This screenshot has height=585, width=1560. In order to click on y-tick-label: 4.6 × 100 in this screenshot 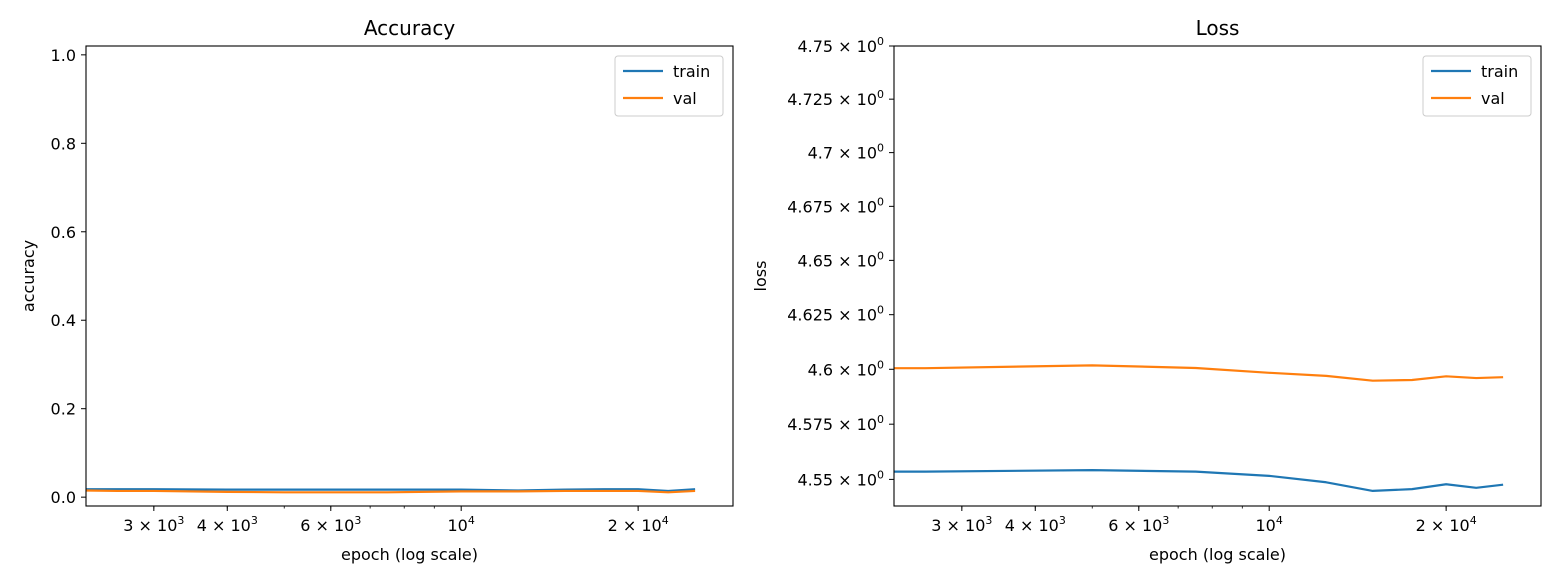, I will do `click(846, 368)`.